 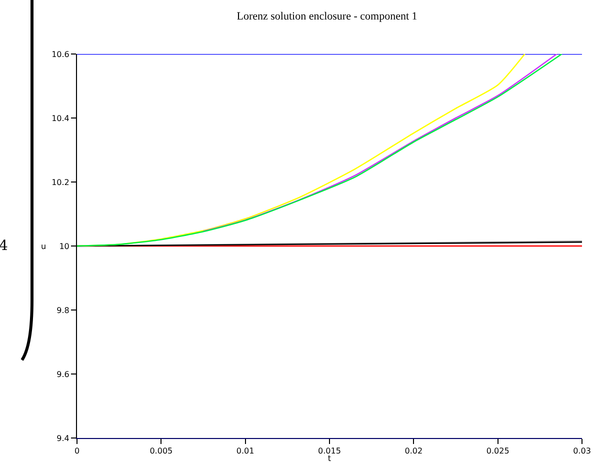 I want to click on y-tick-label: 10.2, so click(x=61, y=182).